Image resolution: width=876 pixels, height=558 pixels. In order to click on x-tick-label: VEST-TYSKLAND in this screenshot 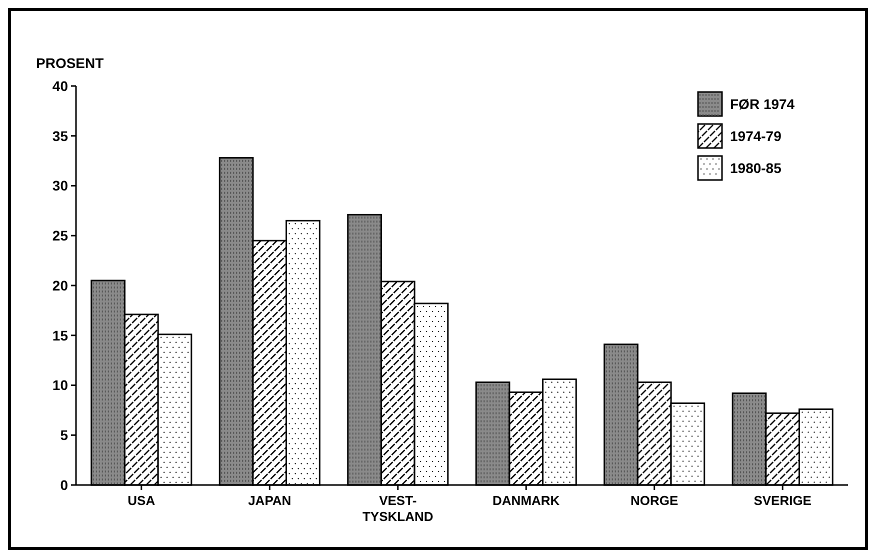, I will do `click(398, 508)`.